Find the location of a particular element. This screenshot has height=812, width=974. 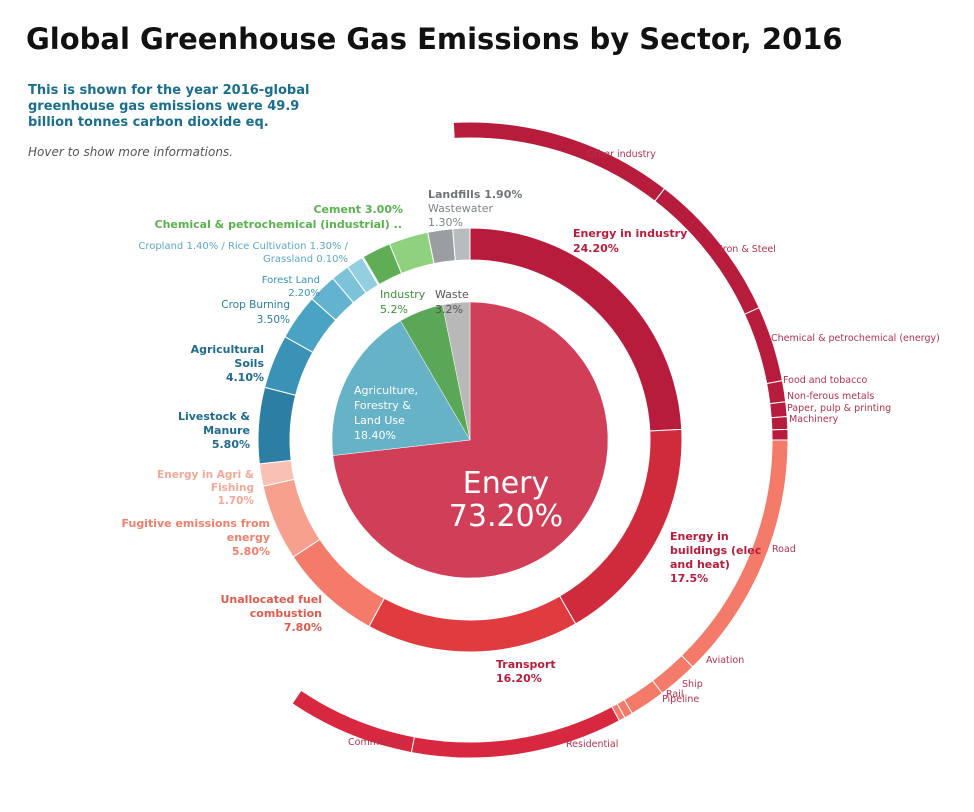

middle-label-wastewater: Wastewater 1.30% is located at coordinates (461, 215).